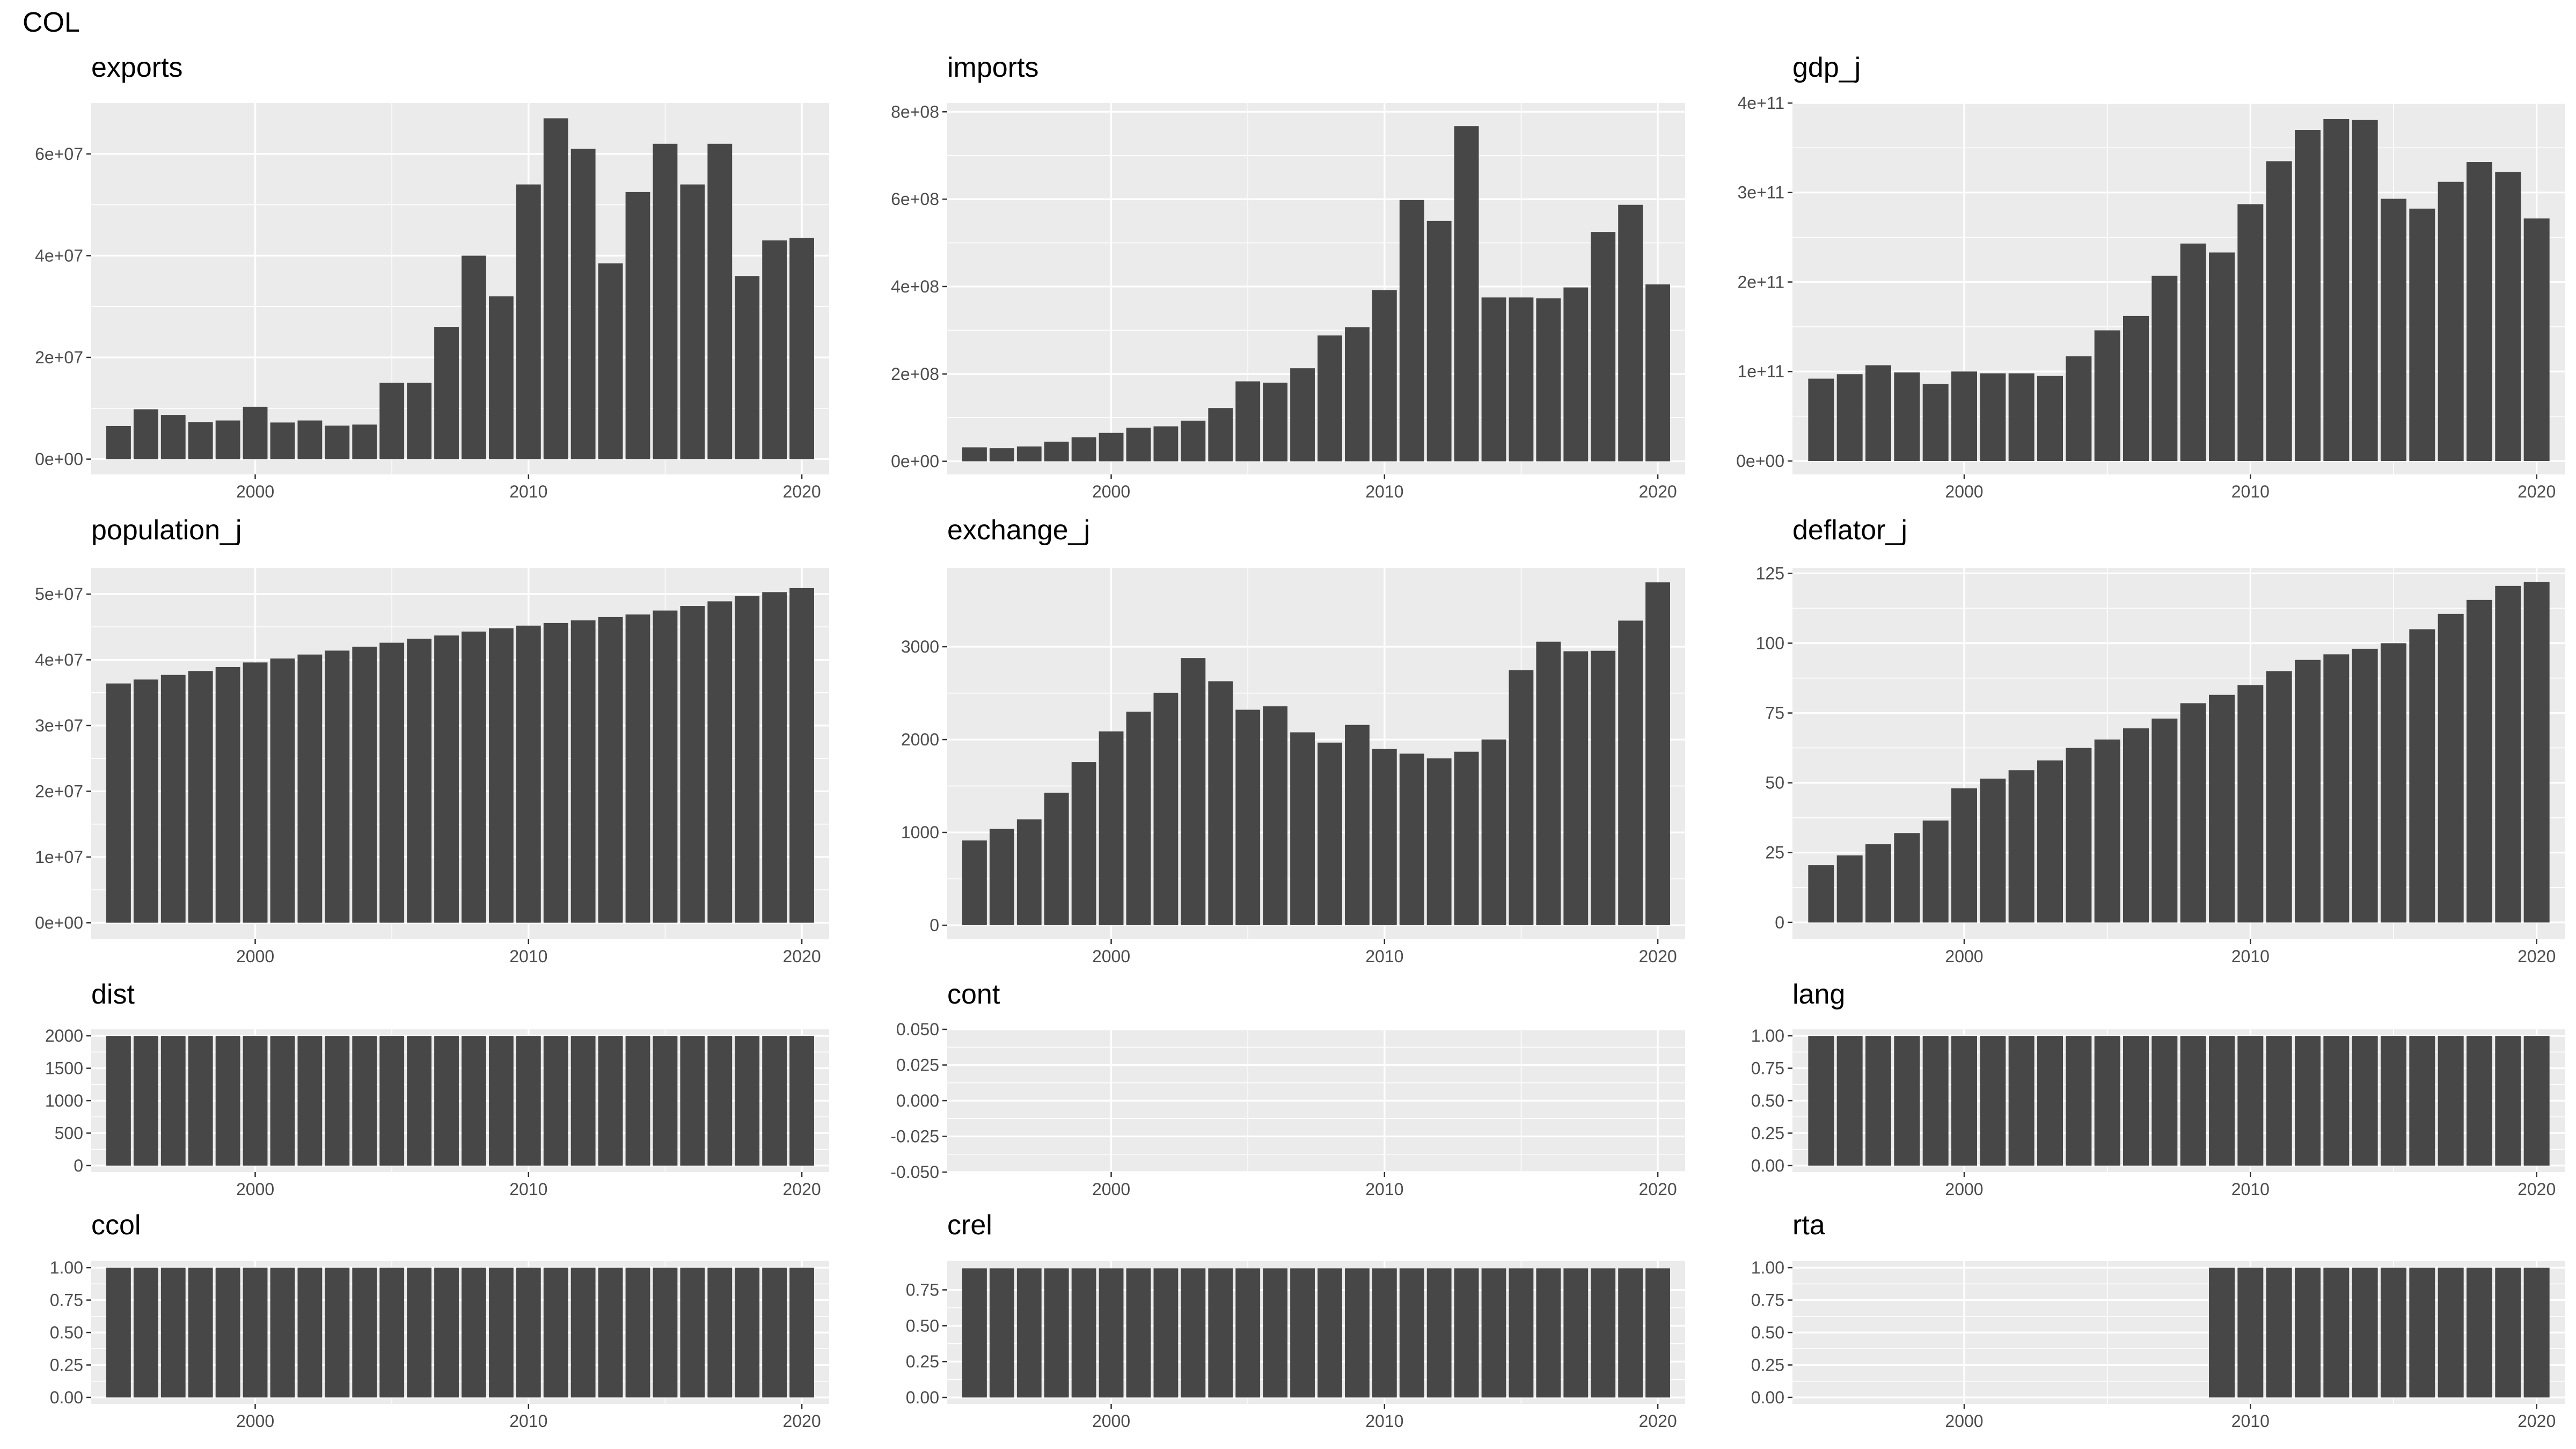 Image resolution: width=2576 pixels, height=1449 pixels. I want to click on bar-exports-2008, so click(474, 357).